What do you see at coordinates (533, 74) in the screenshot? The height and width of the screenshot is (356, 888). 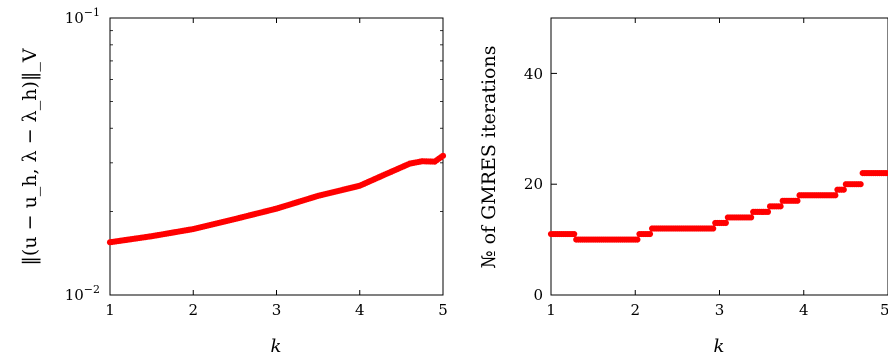 I see `y-tick-label: 40` at bounding box center [533, 74].